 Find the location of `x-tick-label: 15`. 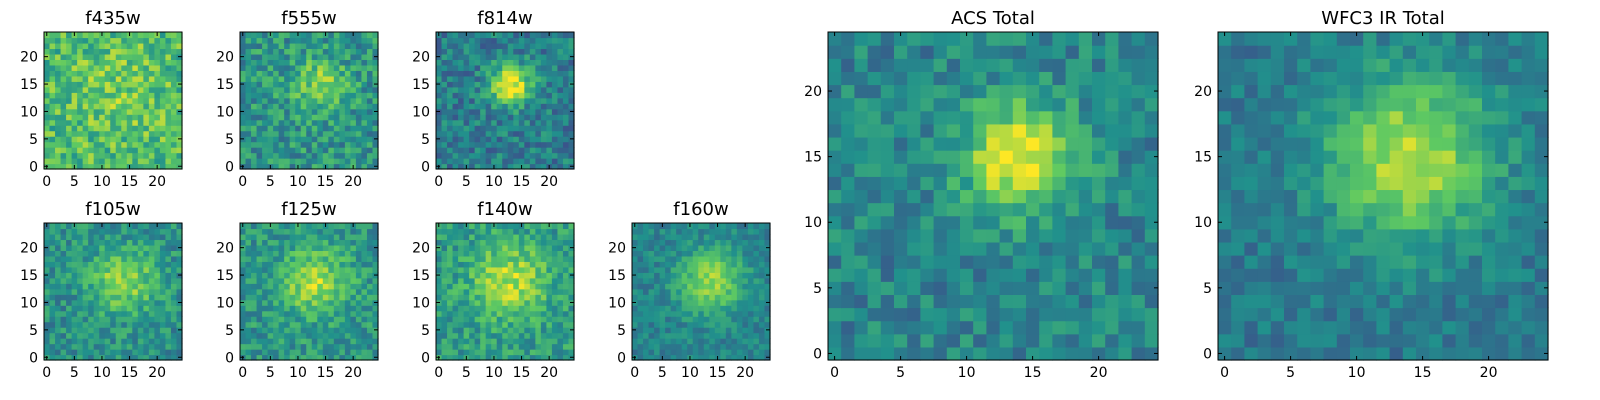

x-tick-label: 15 is located at coordinates (522, 373).